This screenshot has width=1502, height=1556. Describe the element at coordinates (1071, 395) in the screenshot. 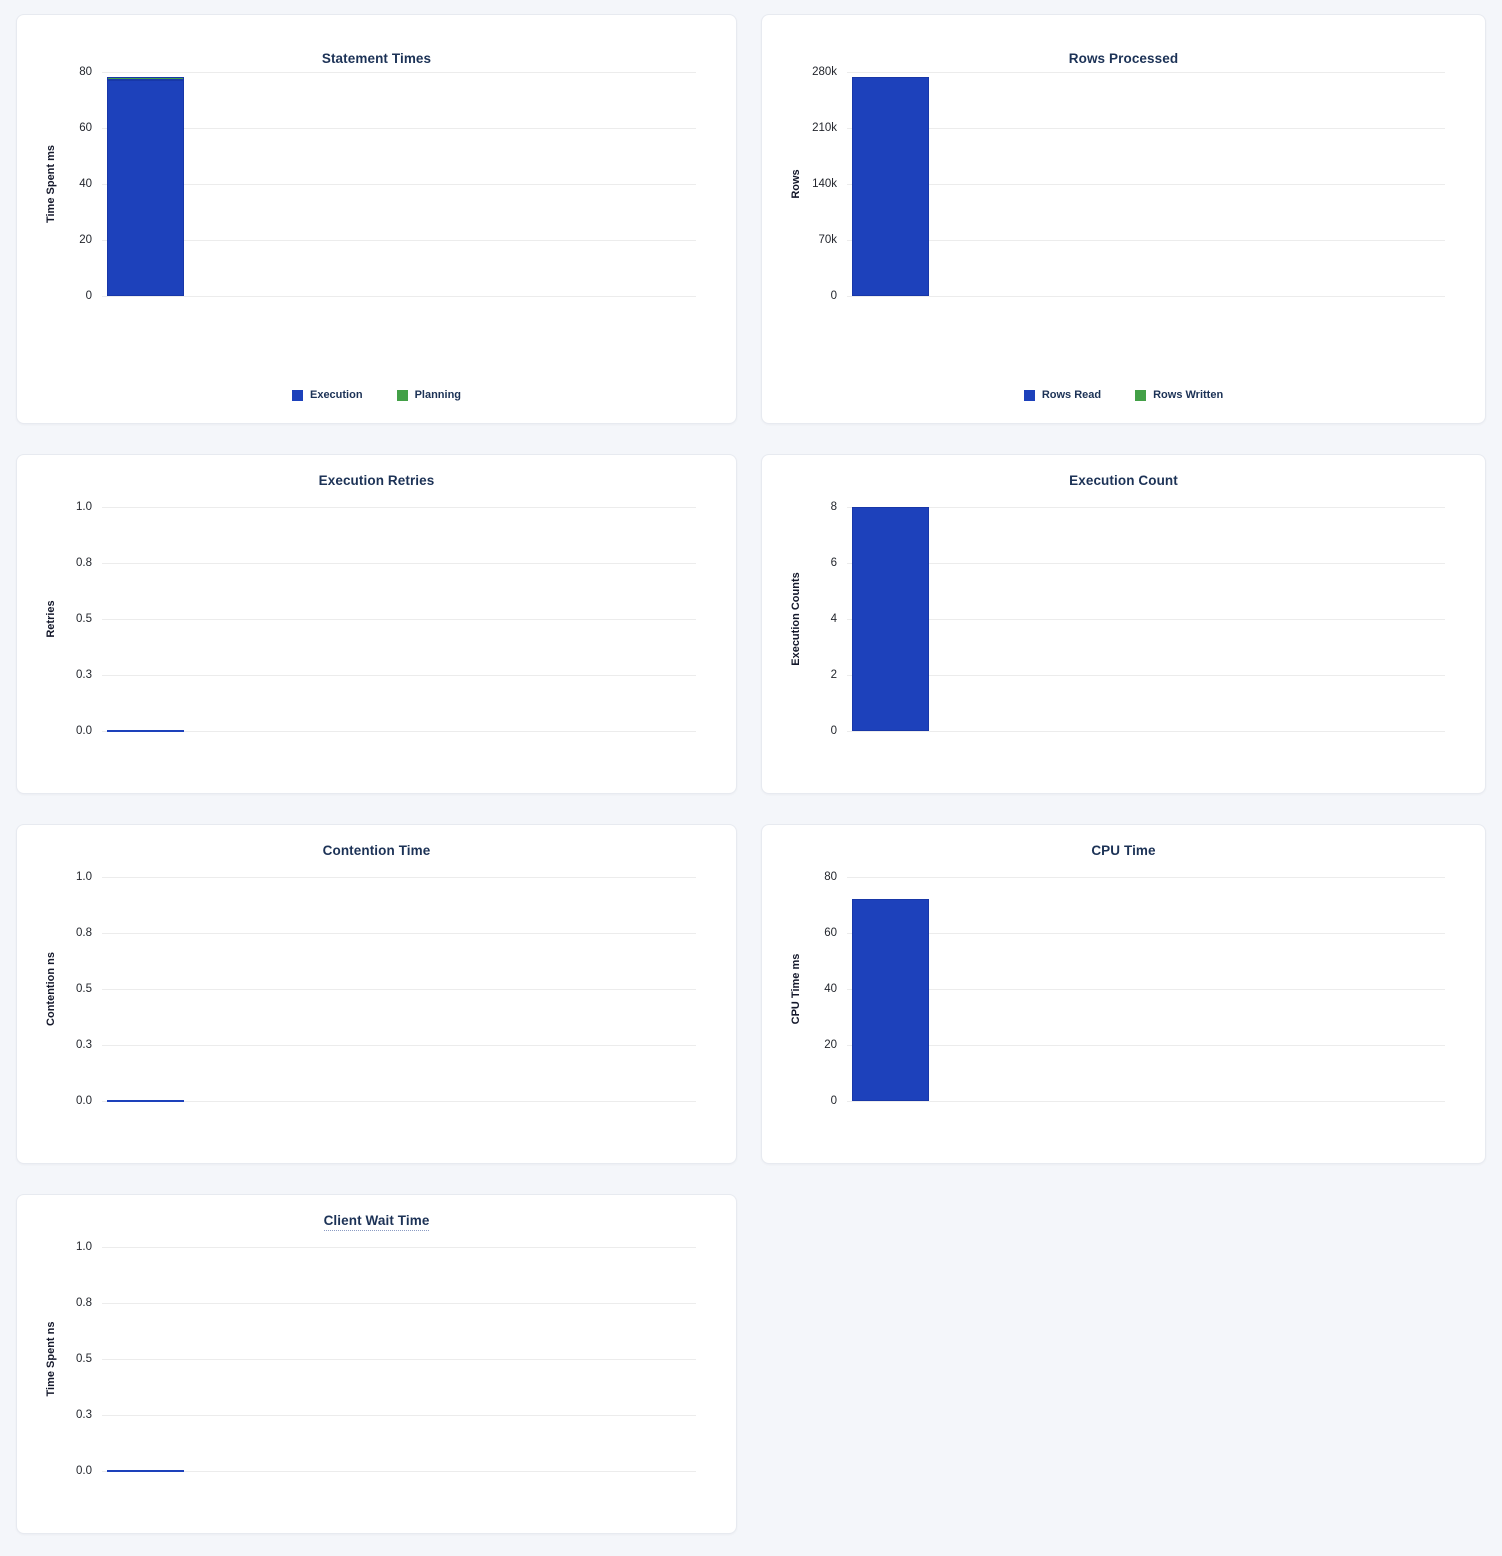

I see `legend-label: Rows Read` at that location.